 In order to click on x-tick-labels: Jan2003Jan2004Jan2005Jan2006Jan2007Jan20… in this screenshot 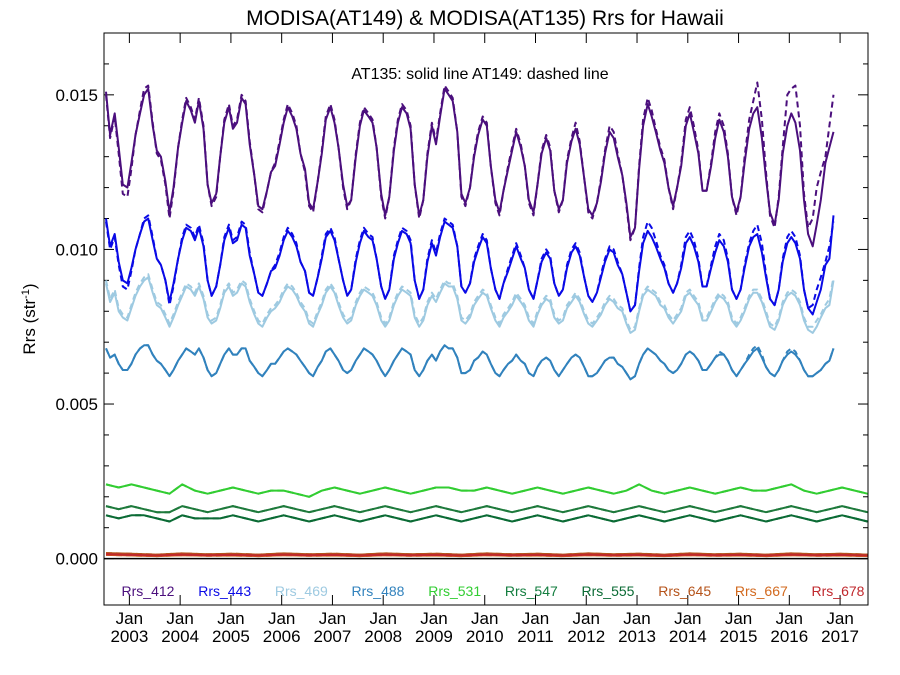, I will do `click(484, 627)`.